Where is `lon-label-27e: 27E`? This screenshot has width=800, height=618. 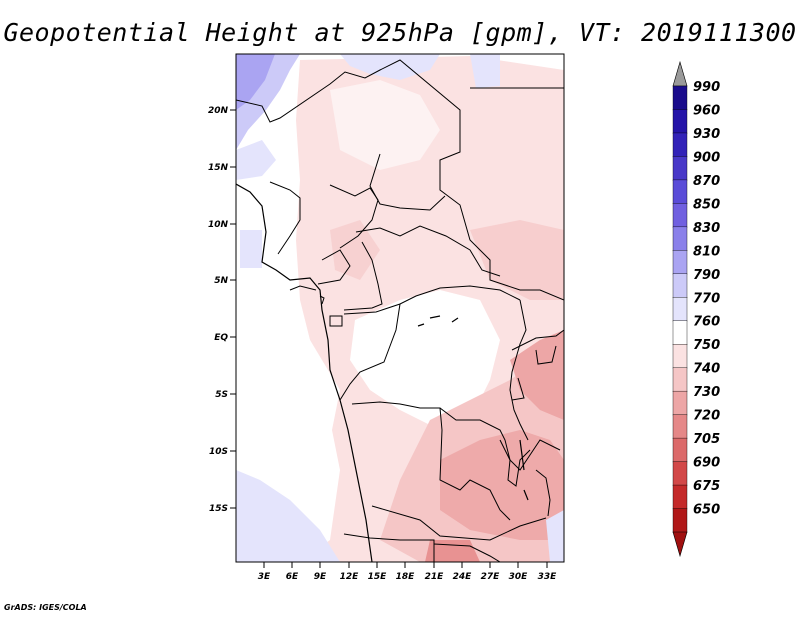 lon-label-27e: 27E is located at coordinates (491, 577).